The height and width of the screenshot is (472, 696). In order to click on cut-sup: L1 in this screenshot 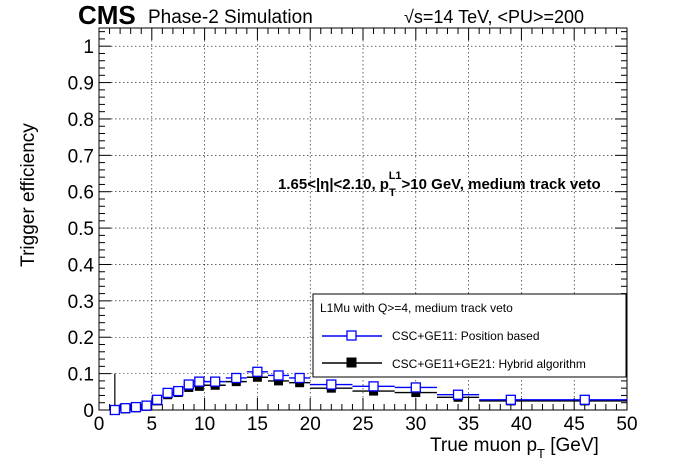, I will do `click(395, 176)`.